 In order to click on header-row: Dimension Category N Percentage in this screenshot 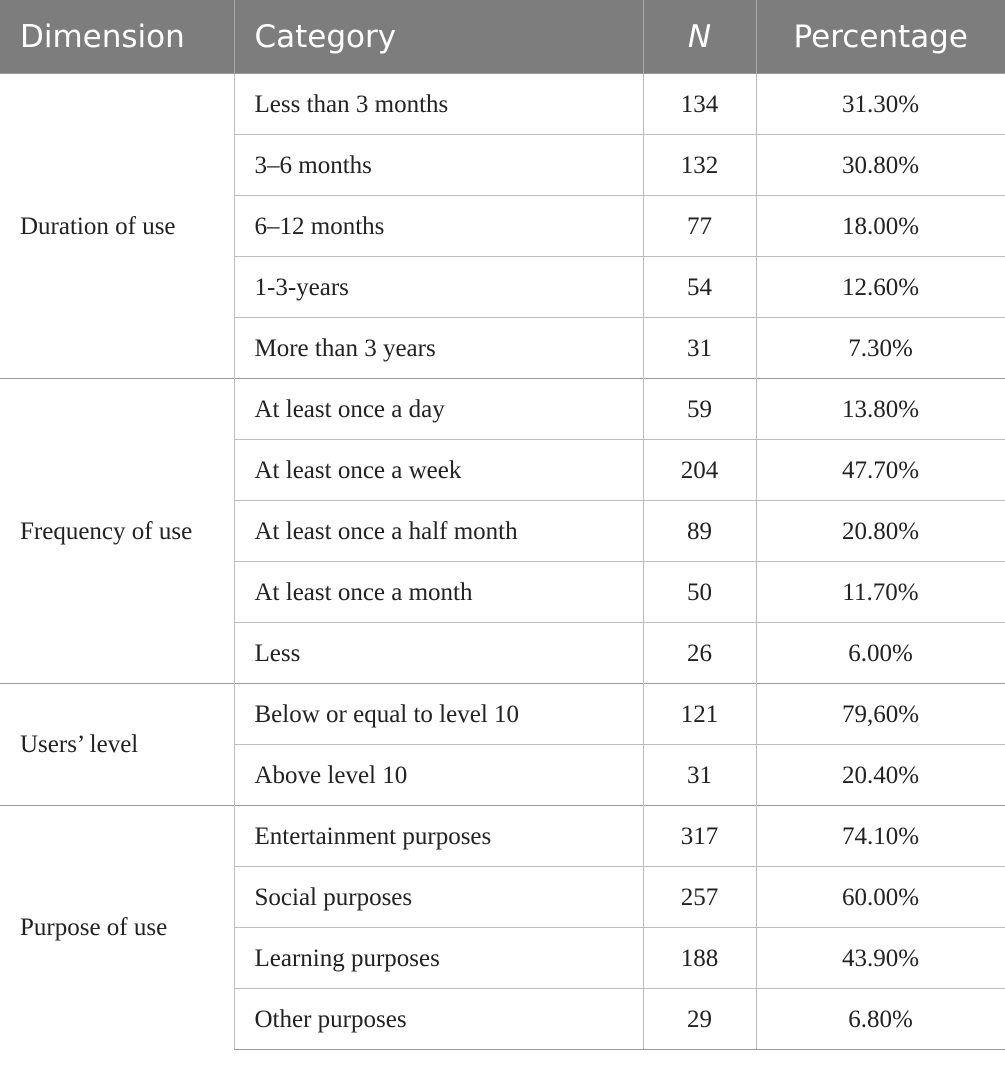, I will do `click(502, 37)`.